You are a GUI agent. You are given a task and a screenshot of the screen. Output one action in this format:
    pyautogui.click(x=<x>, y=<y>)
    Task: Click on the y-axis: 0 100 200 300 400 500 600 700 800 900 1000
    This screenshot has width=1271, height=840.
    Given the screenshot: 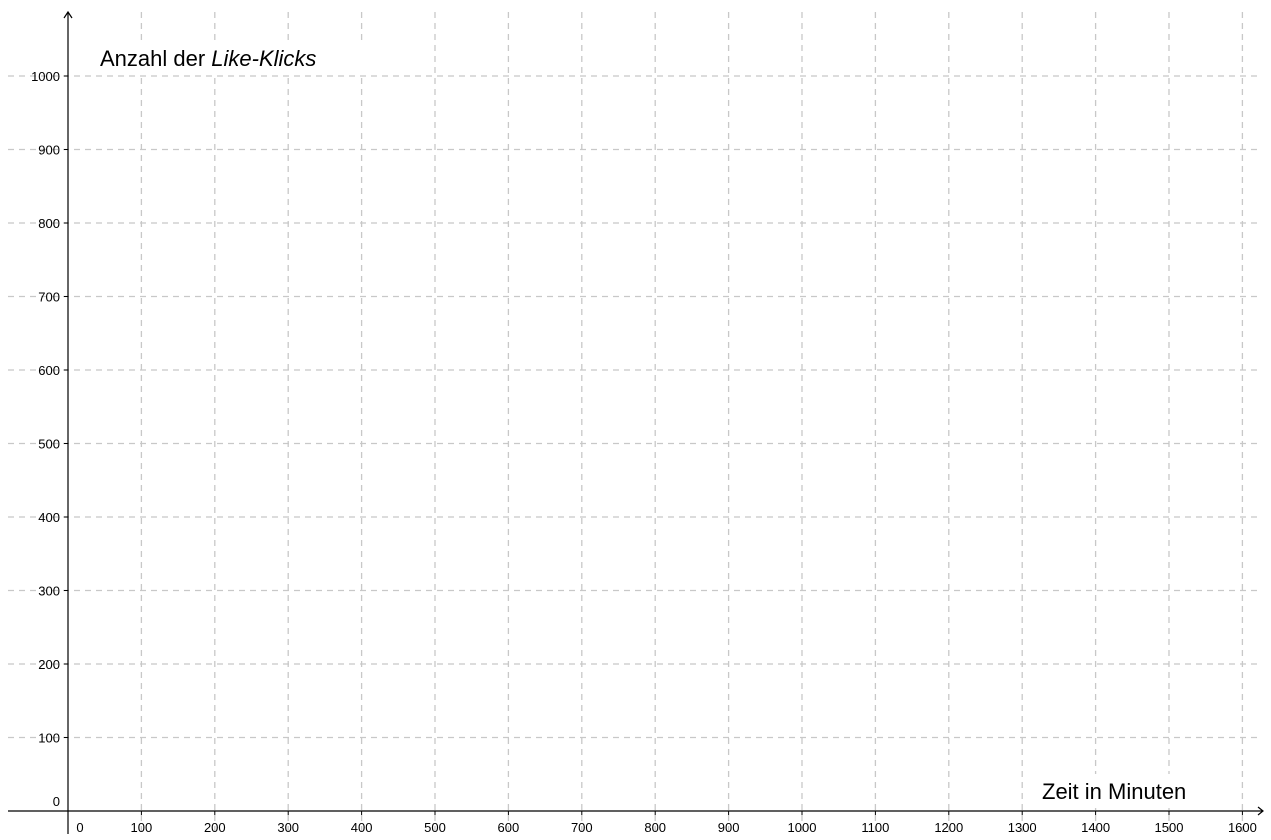 What is the action you would take?
    pyautogui.click(x=52, y=422)
    